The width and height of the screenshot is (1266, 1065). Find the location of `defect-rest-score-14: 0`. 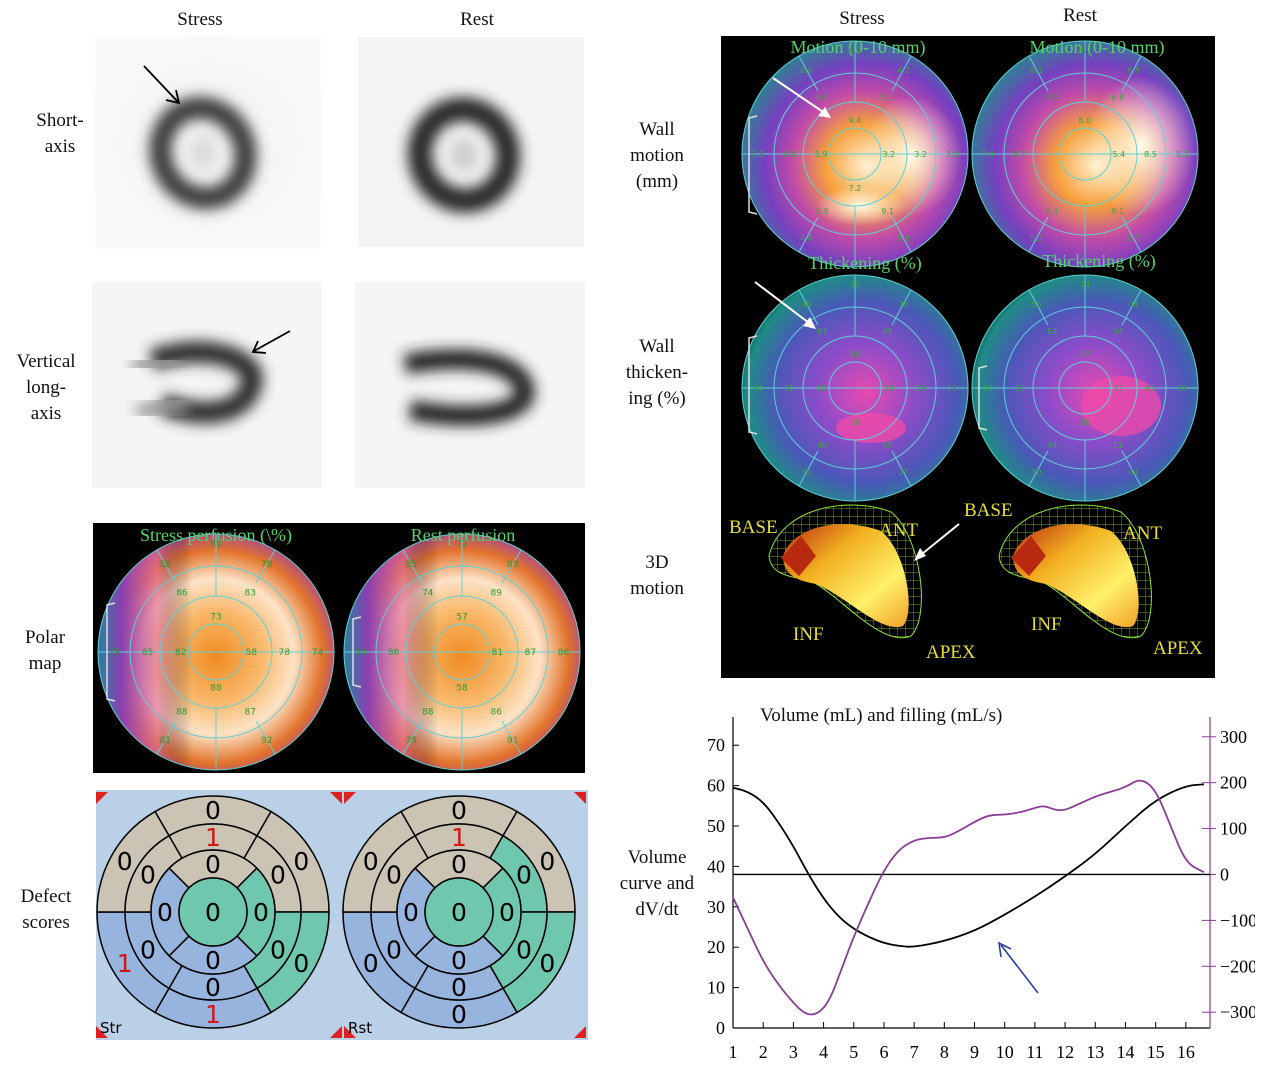

defect-rest-score-14: 0 is located at coordinates (459, 960).